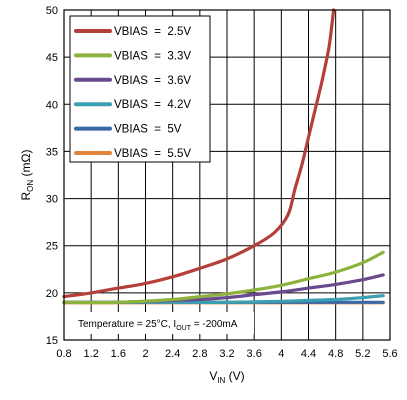 The image size is (407, 400). Describe the element at coordinates (91, 354) in the screenshot. I see `x-tick-label: 1.2` at that location.